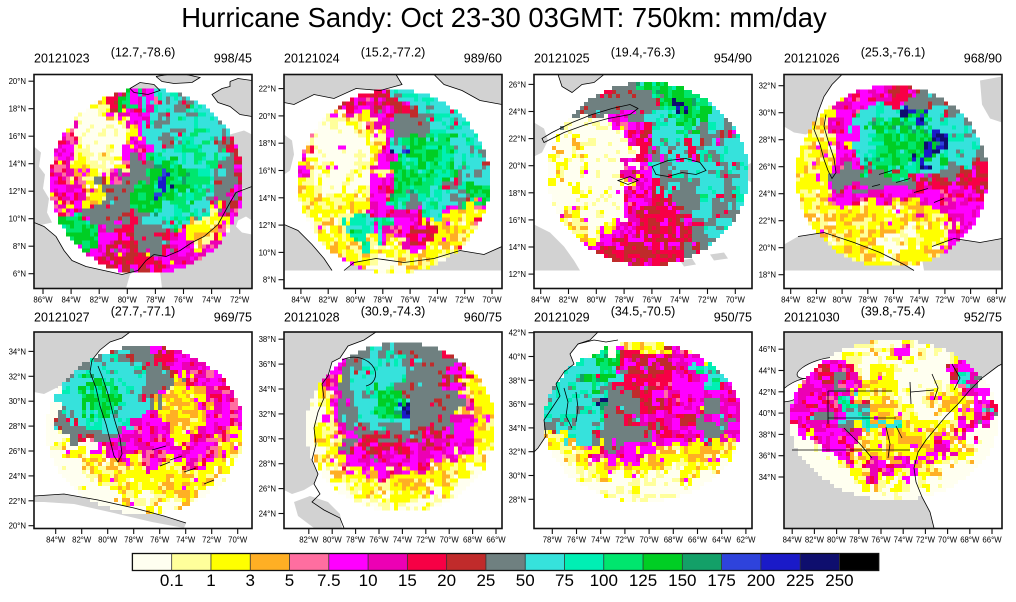  Describe the element at coordinates (483, 318) in the screenshot. I see `svg-text: 960/75` at that location.